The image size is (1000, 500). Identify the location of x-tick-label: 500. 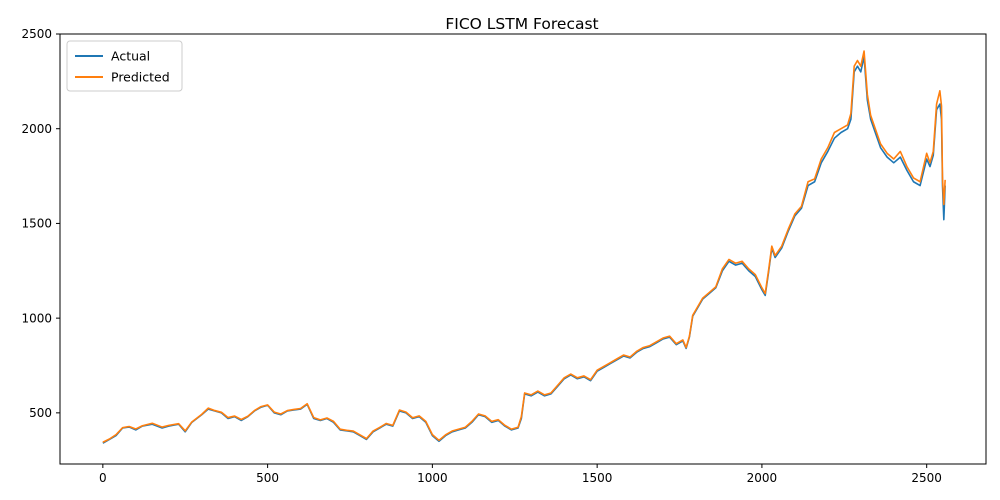
(267, 478).